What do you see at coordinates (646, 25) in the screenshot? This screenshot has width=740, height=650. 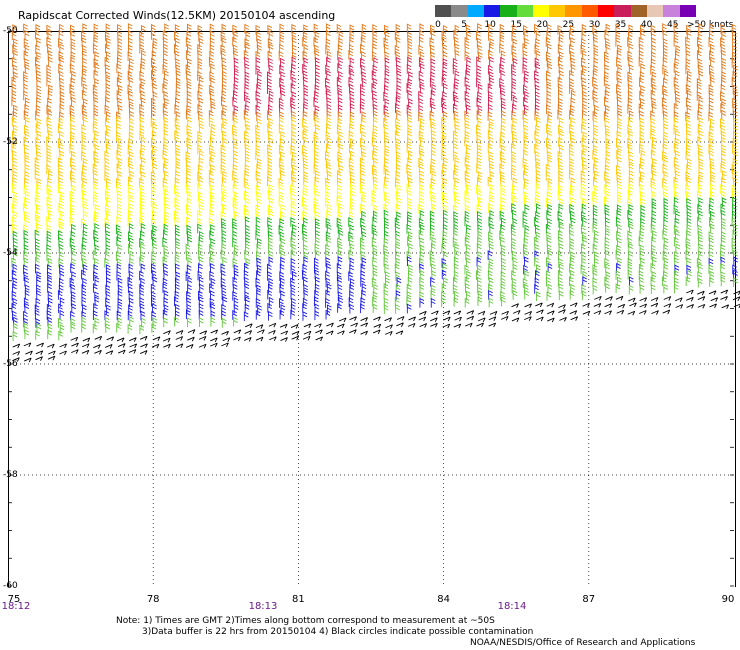 I see `colorbar-tick-label: 40` at bounding box center [646, 25].